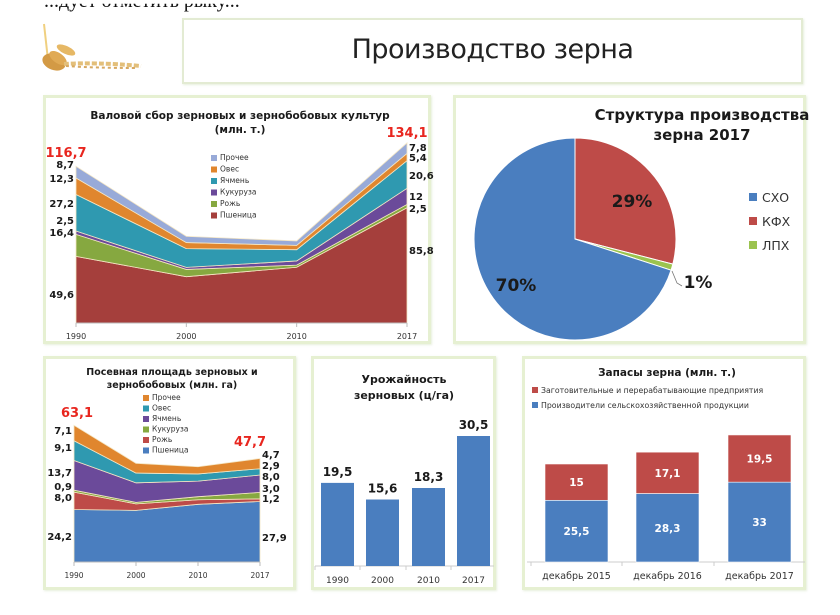 Image resolution: width=840 pixels, height=615 pixels. What do you see at coordinates (577, 532) in the screenshot?
I see `bar-data-label: 25,5` at bounding box center [577, 532].